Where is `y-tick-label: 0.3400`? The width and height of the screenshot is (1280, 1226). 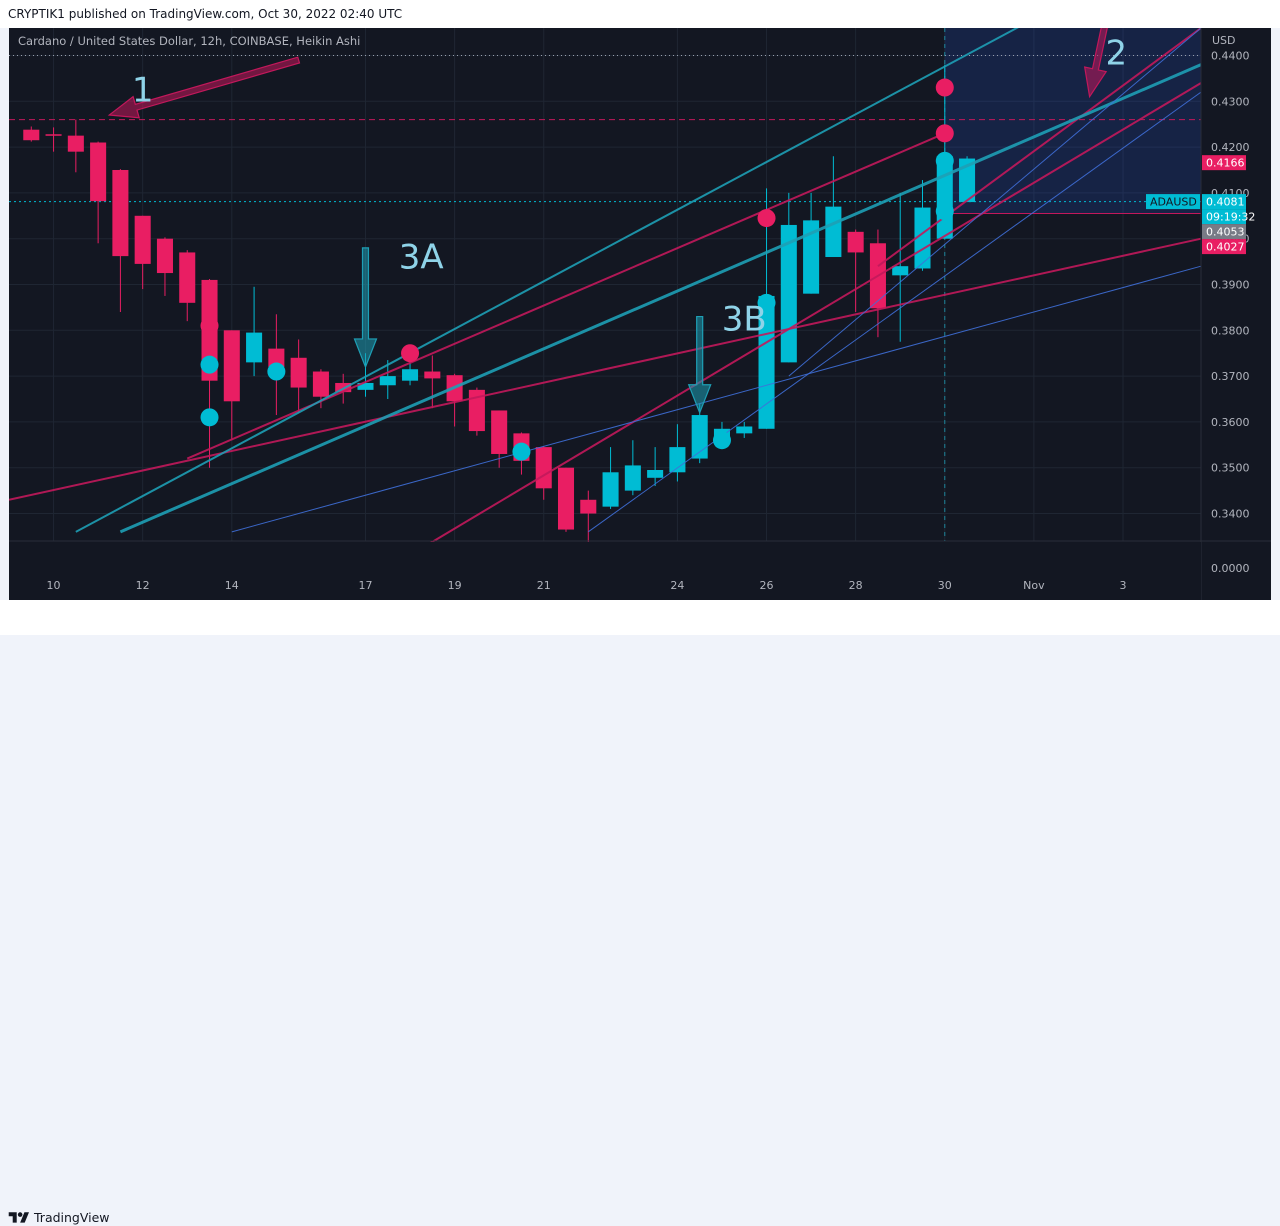 y-tick-label: 0.3400 is located at coordinates (1230, 514).